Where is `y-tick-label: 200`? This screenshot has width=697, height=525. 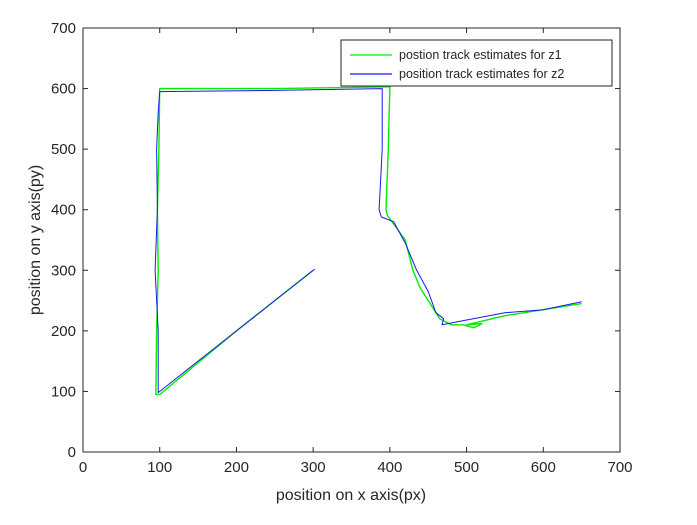
y-tick-label: 200 is located at coordinates (63, 331).